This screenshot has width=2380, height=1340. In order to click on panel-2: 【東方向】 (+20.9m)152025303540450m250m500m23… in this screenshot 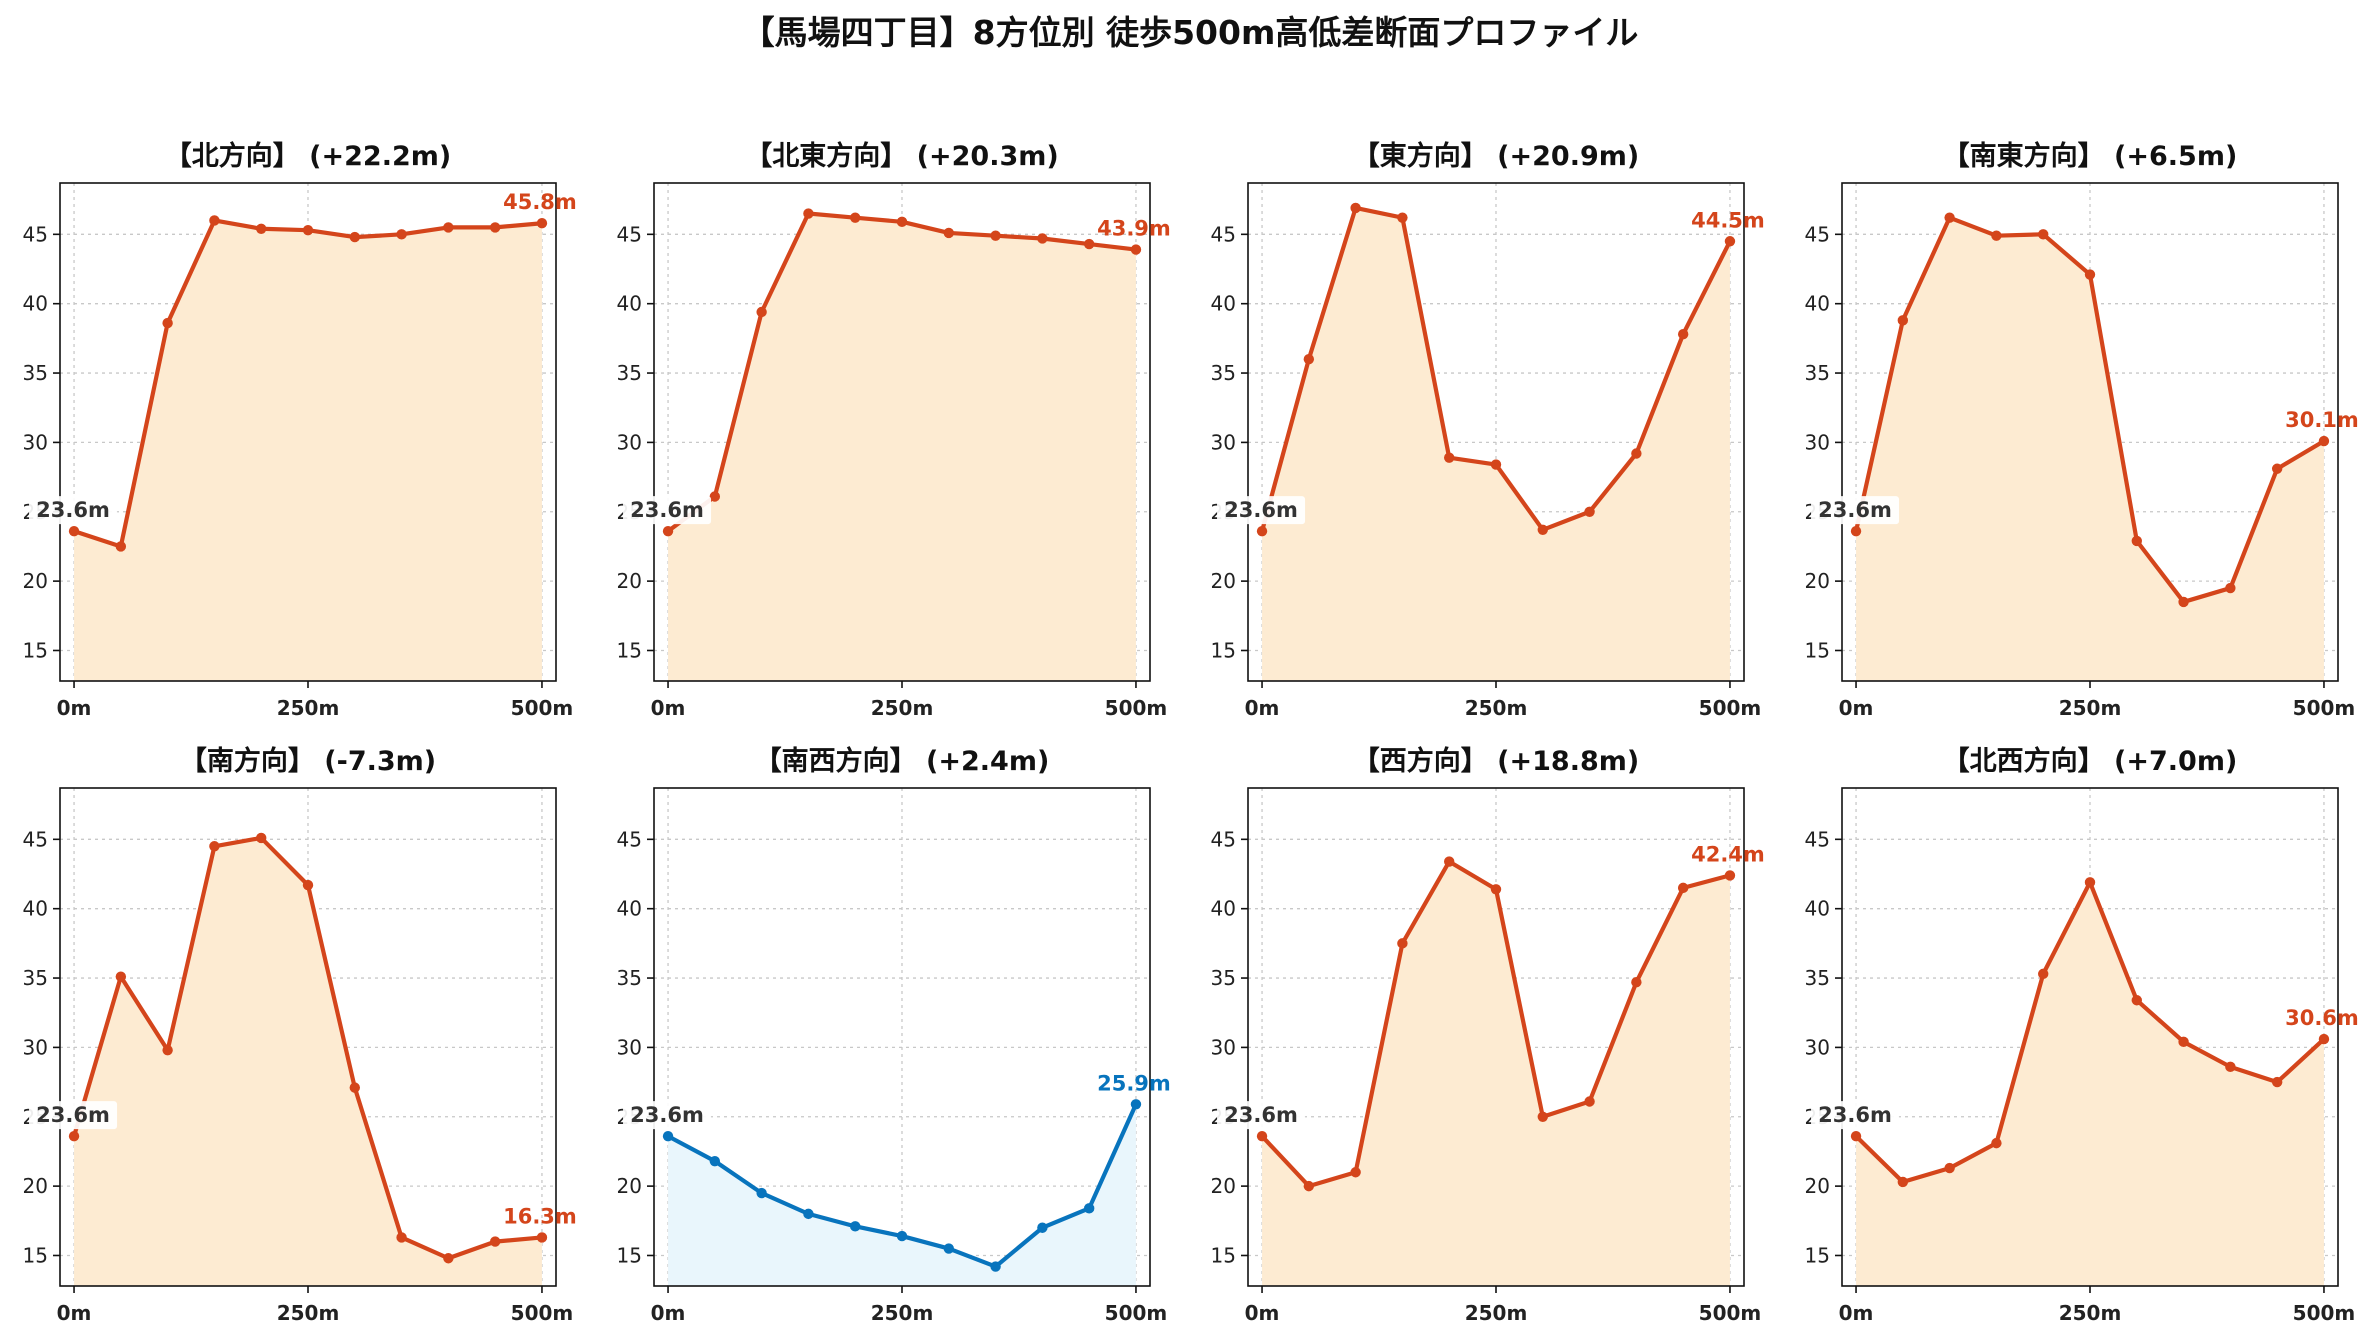, I will do `click(1488, 430)`.